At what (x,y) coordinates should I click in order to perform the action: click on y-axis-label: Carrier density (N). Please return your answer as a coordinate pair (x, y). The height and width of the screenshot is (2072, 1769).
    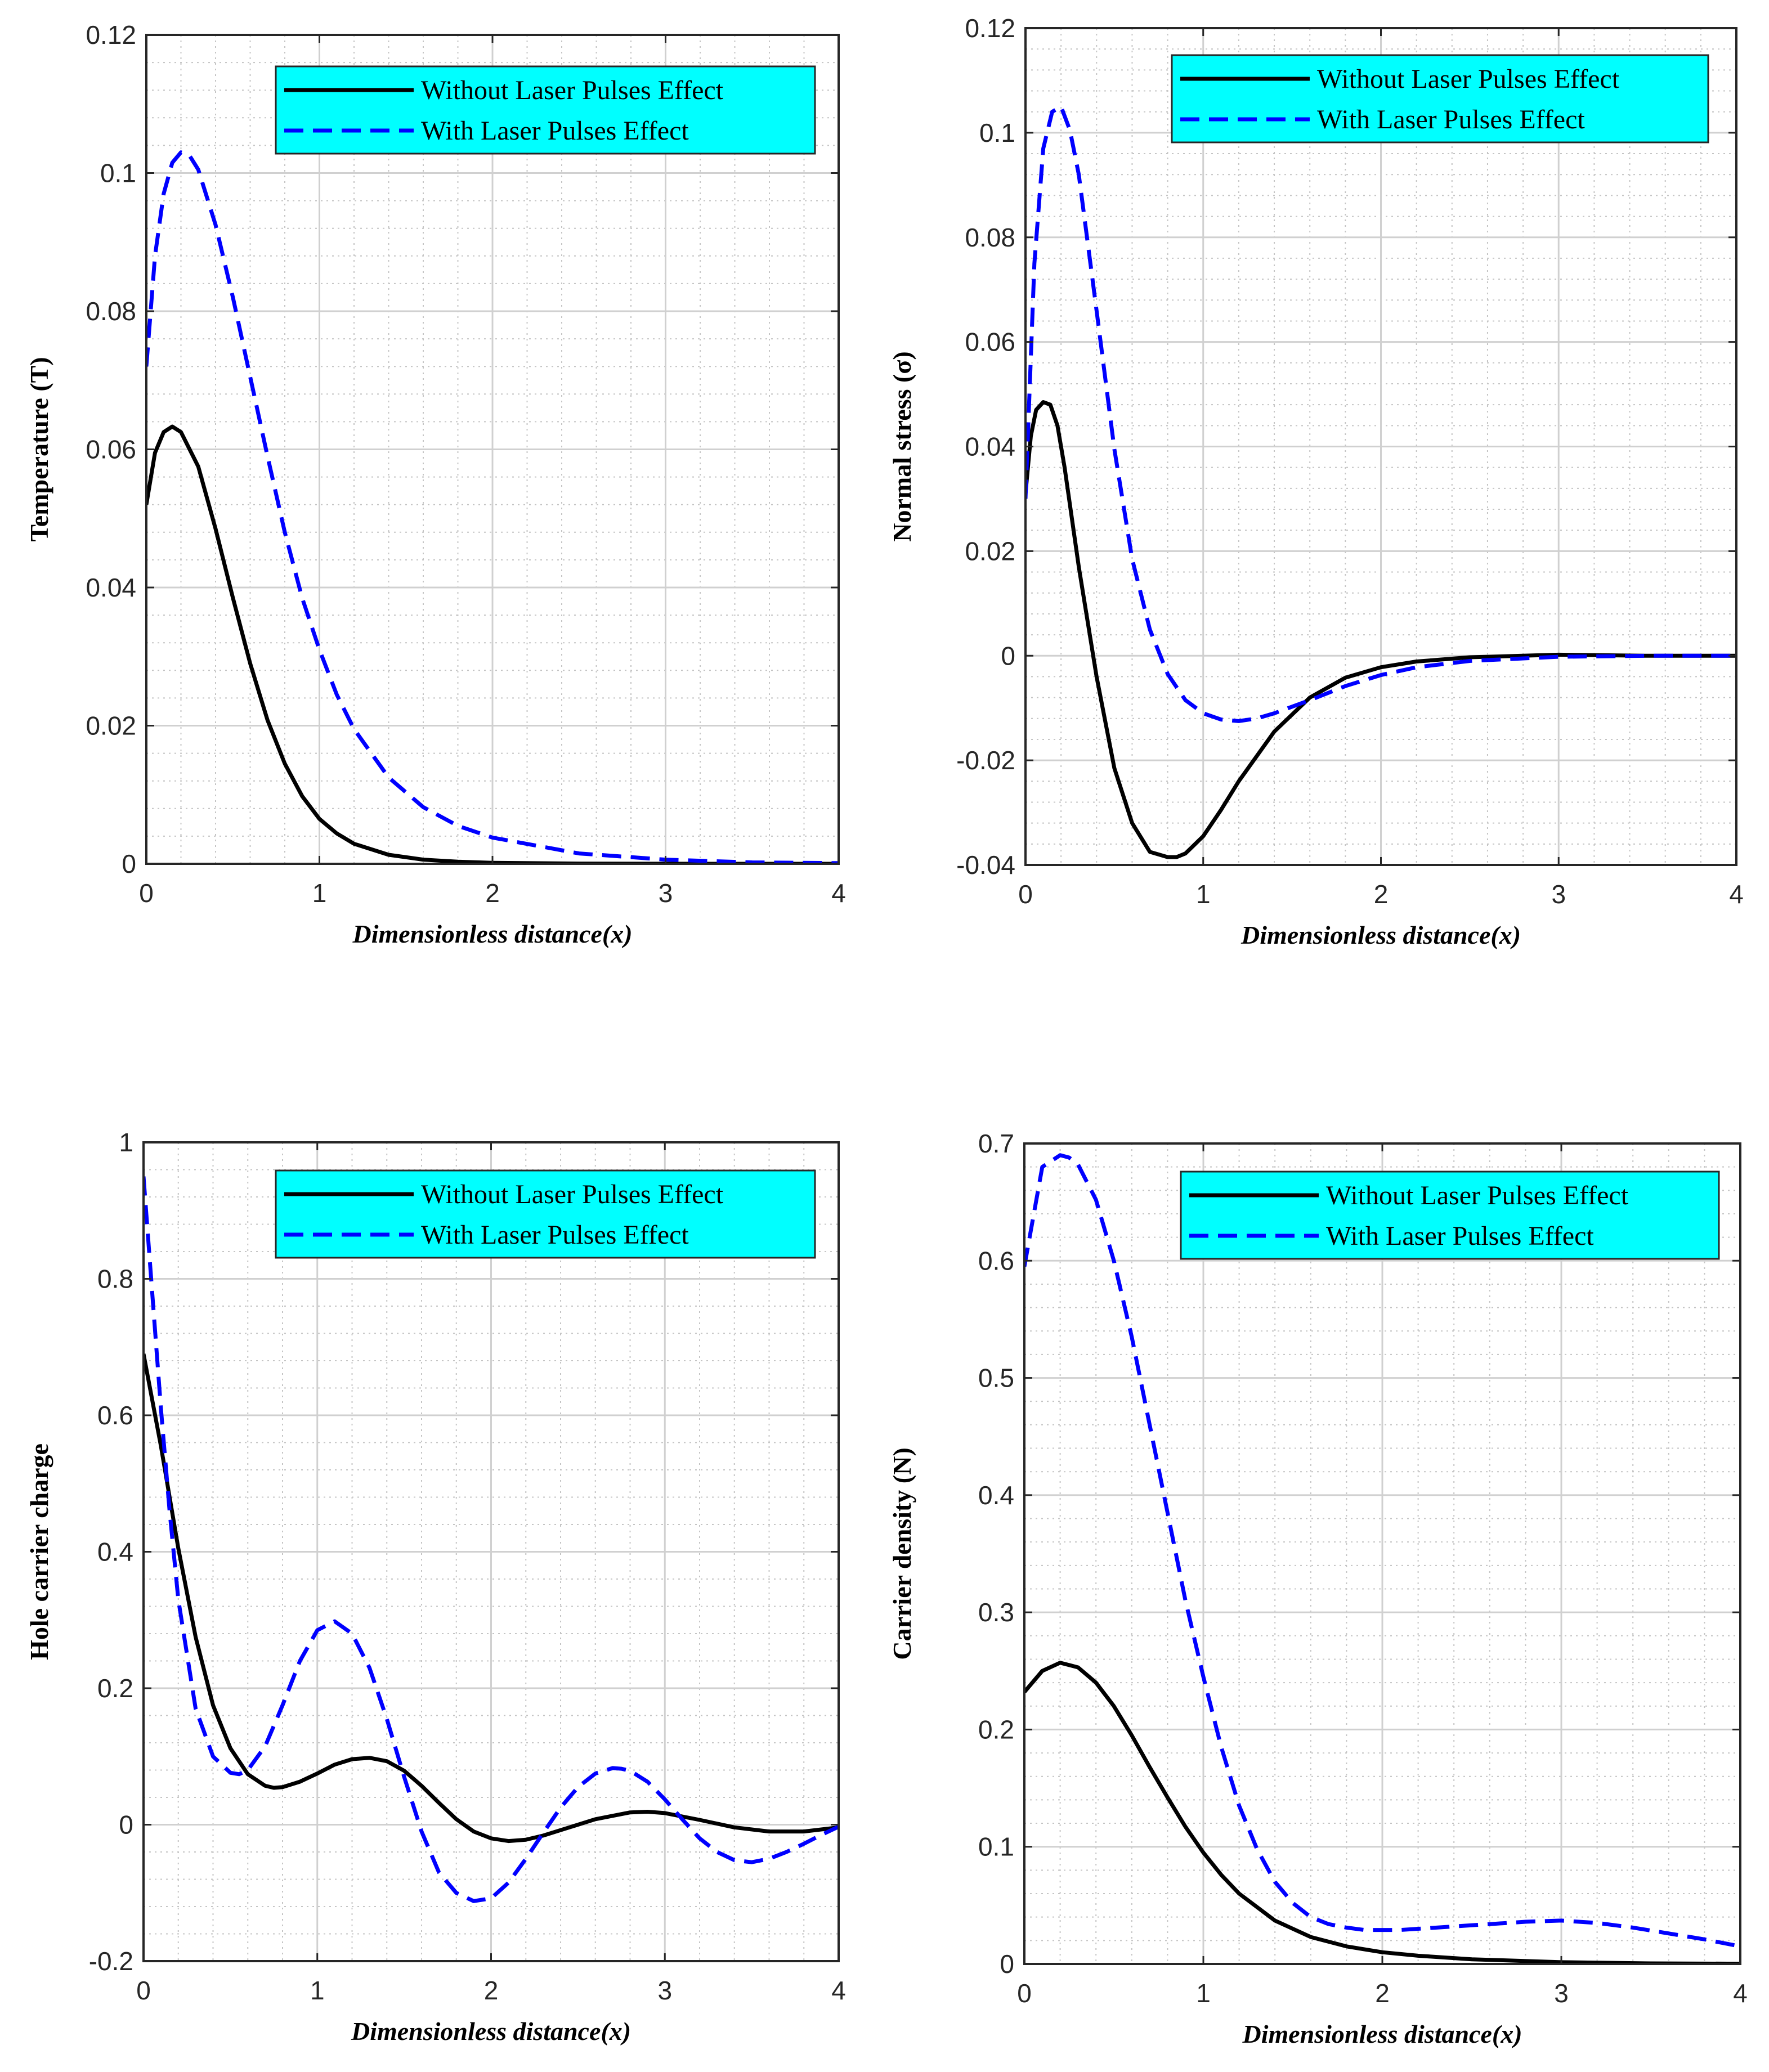
    Looking at the image, I should click on (902, 1553).